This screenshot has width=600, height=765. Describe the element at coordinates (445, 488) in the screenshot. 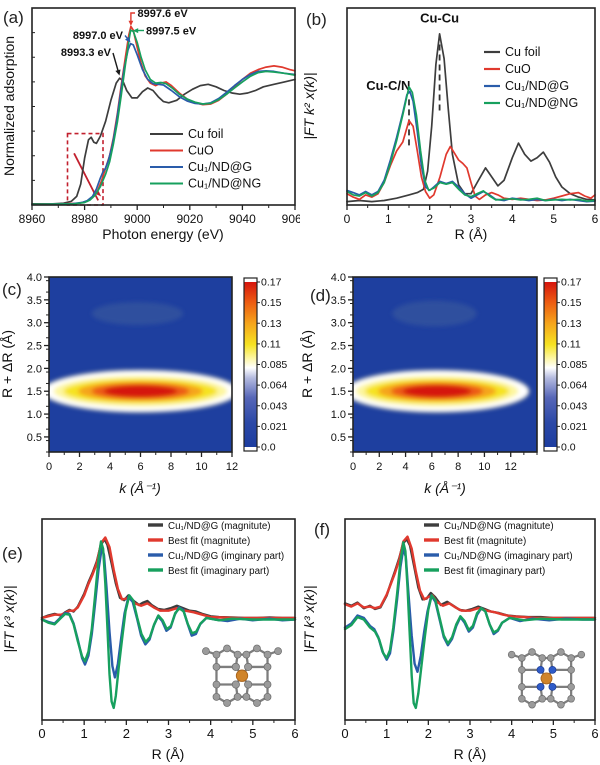

I see `x-axis-label-d: k (Å⁻¹)` at that location.